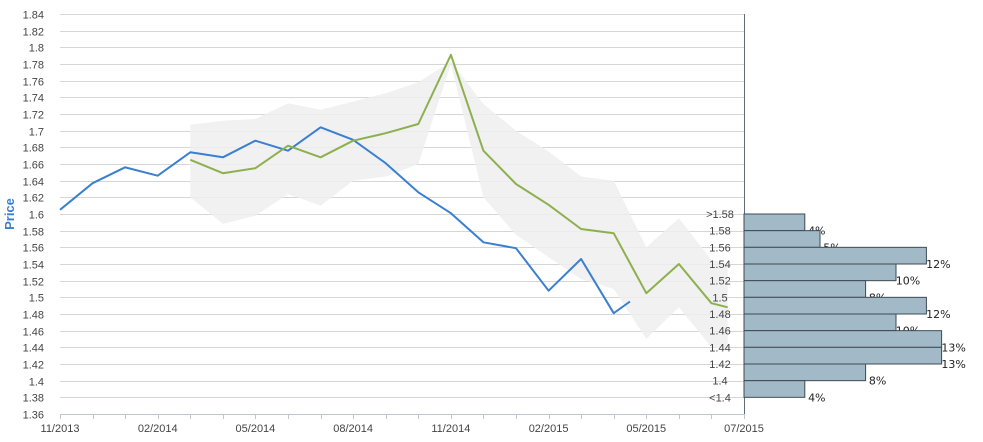 This screenshot has width=983, height=442. Describe the element at coordinates (33, 266) in the screenshot. I see `y-tick-label: 1.54` at that location.